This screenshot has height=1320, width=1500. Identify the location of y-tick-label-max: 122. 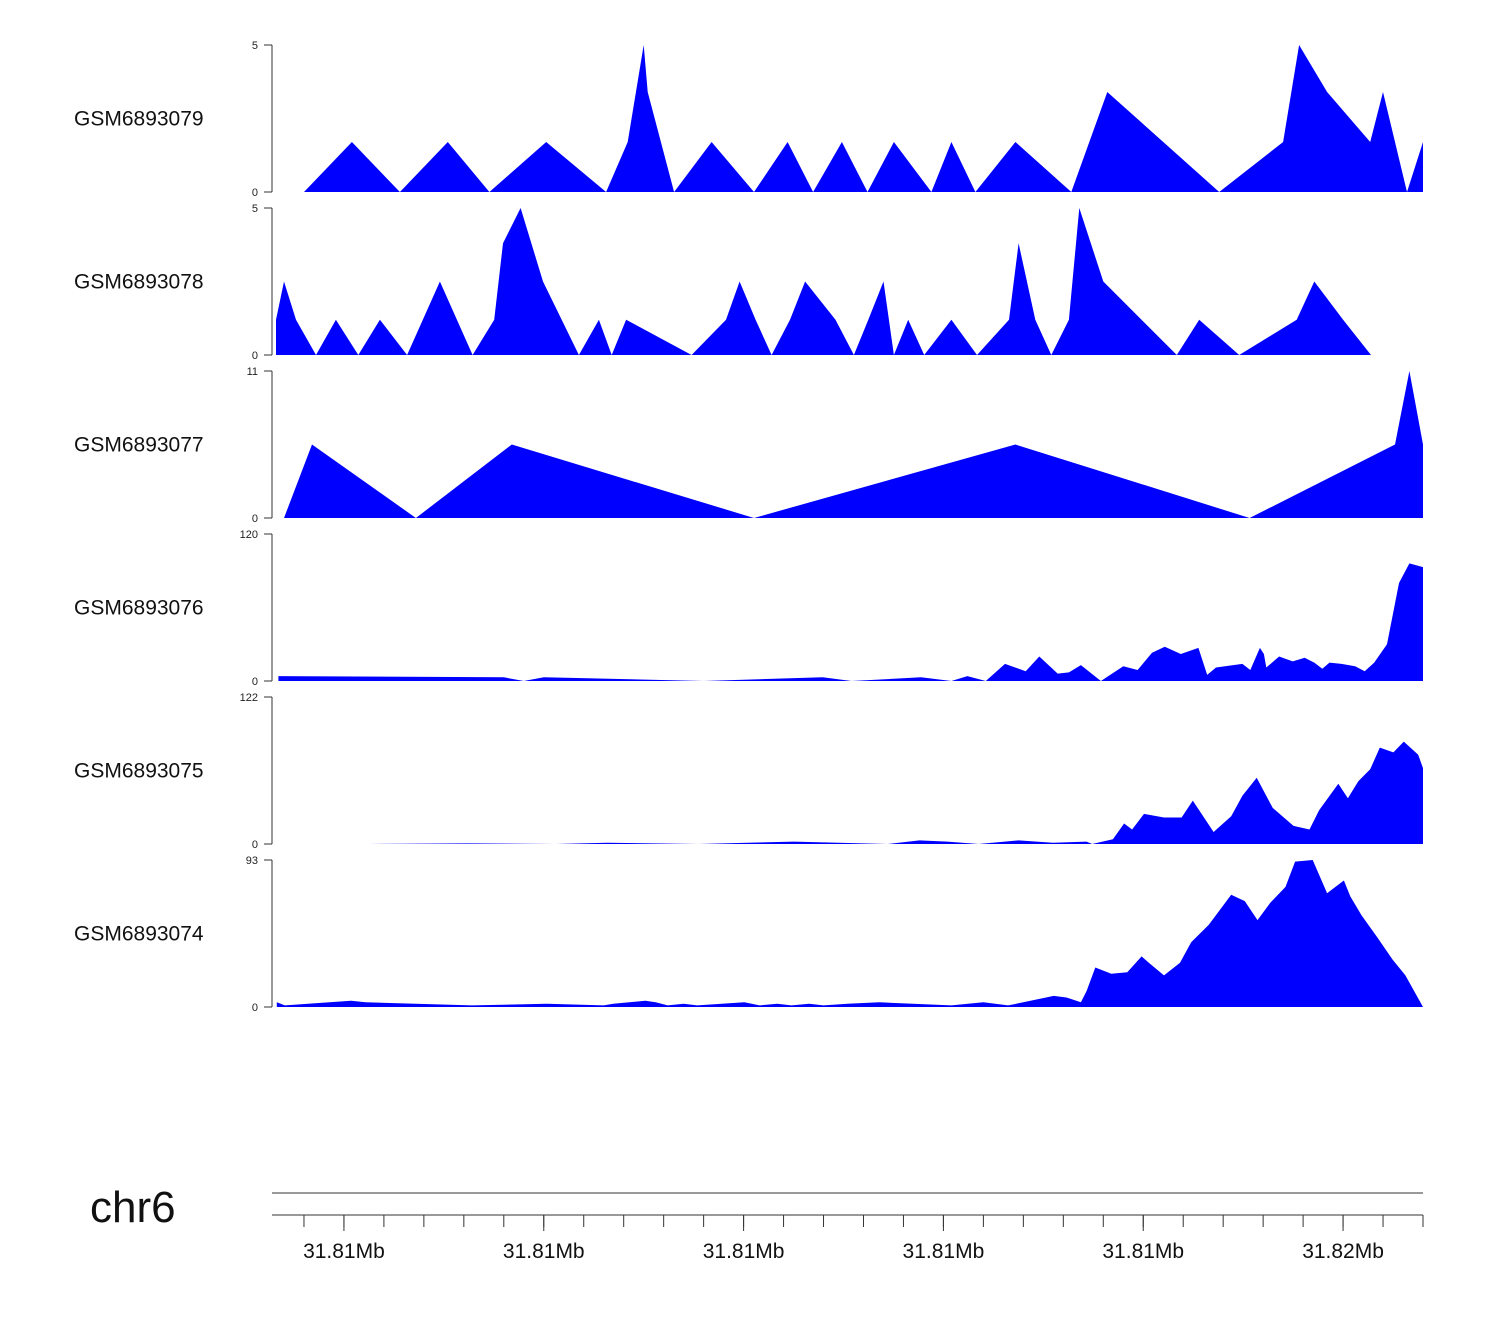
(249, 698).